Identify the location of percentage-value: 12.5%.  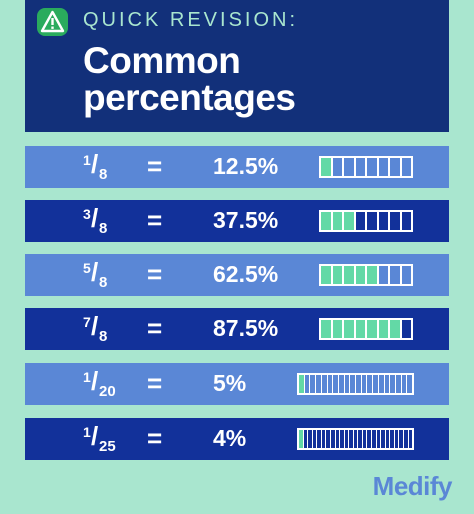
(246, 166).